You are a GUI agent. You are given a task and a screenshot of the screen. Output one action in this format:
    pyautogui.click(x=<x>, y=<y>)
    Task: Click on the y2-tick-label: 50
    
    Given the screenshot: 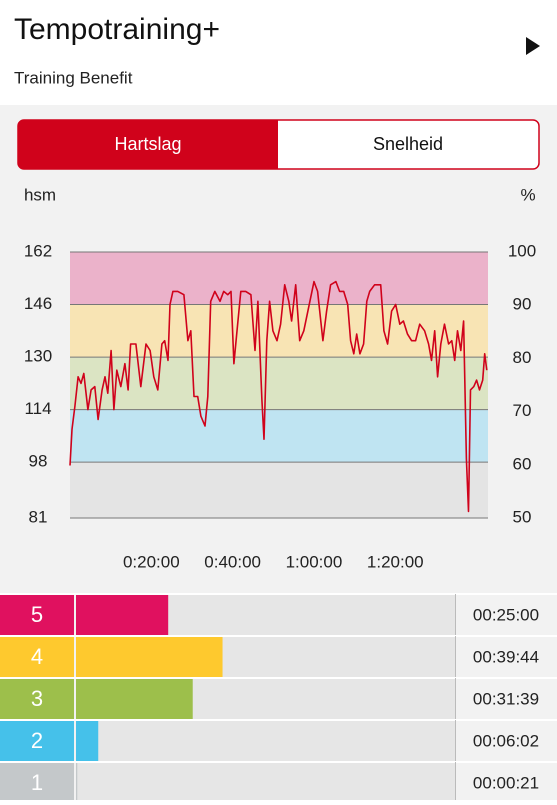 What is the action you would take?
    pyautogui.click(x=522, y=516)
    